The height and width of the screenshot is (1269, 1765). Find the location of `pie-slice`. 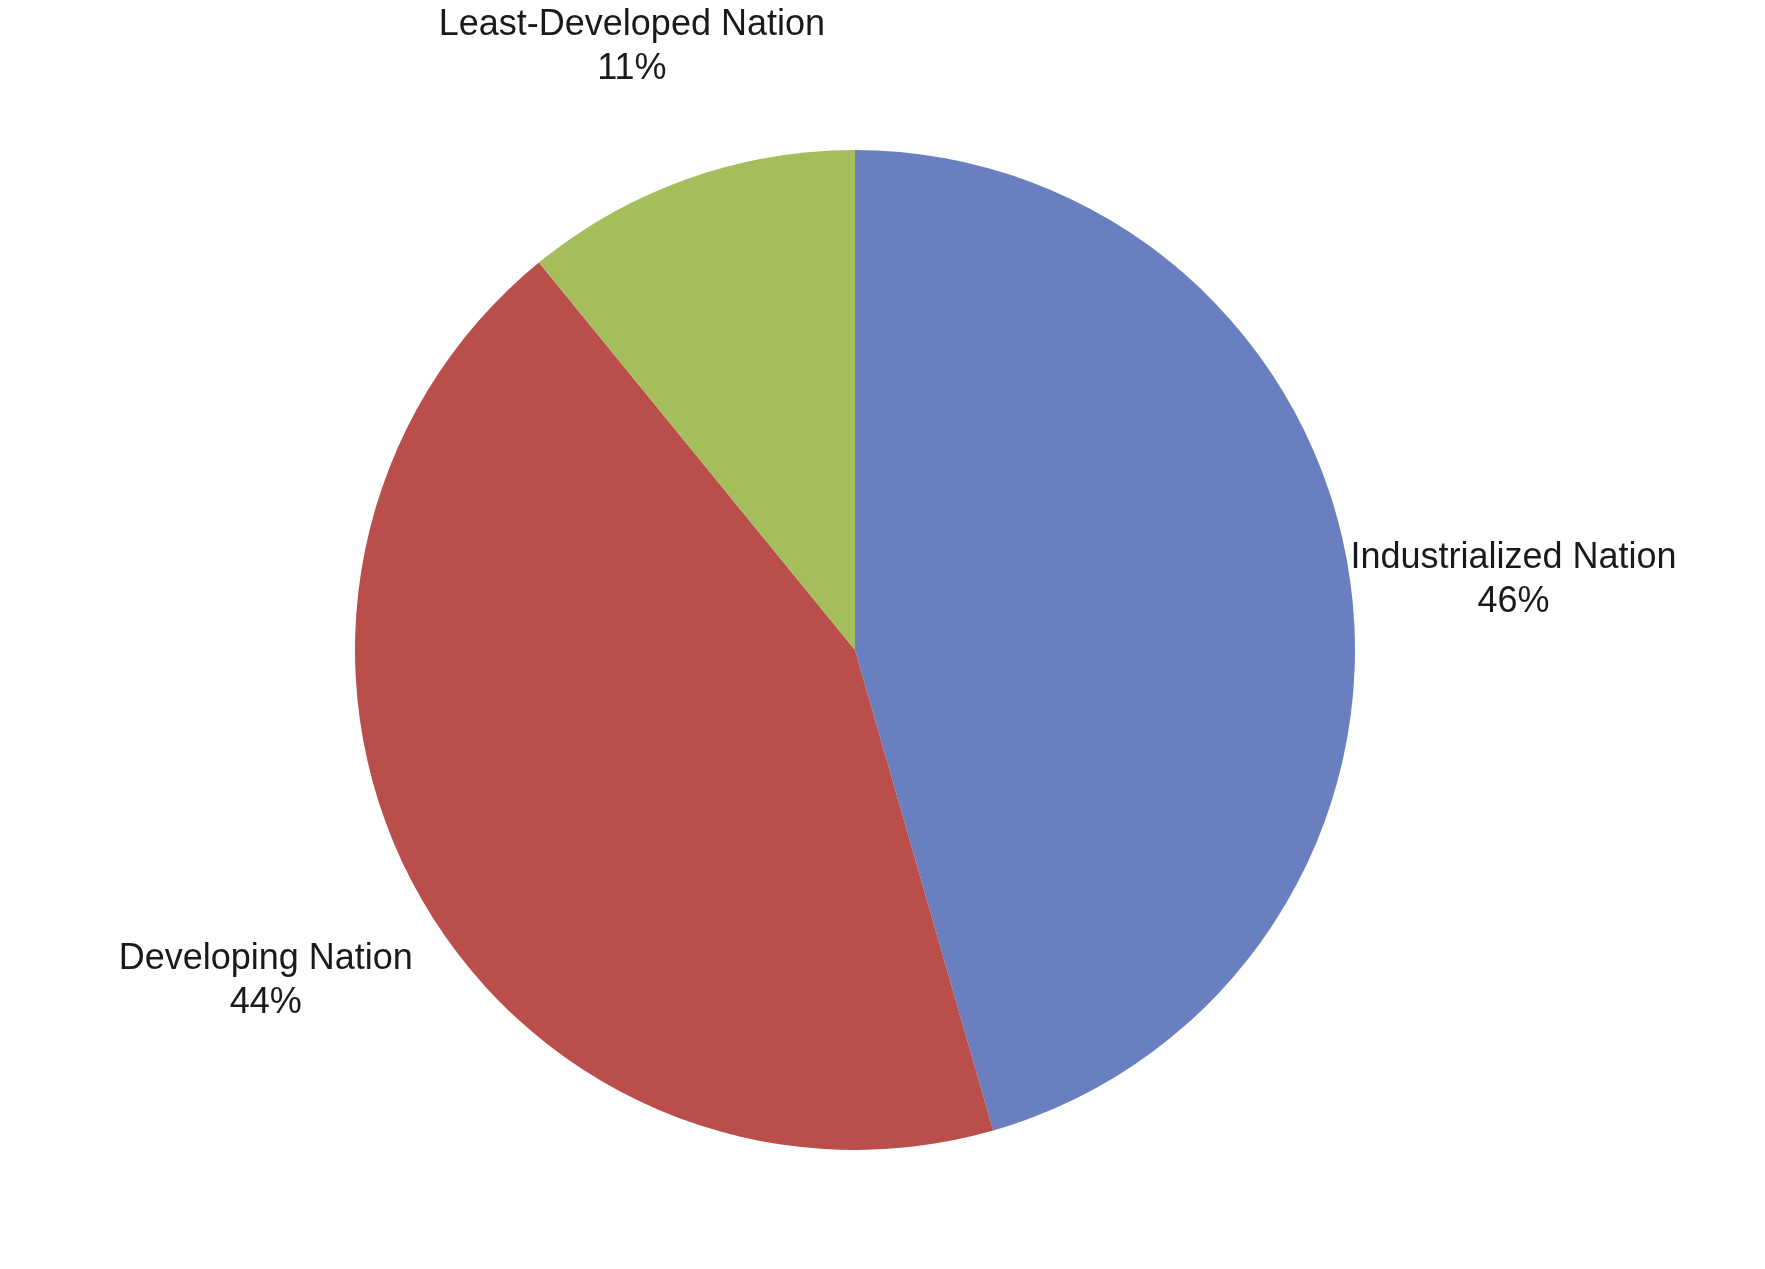

pie-slice is located at coordinates (696, 400).